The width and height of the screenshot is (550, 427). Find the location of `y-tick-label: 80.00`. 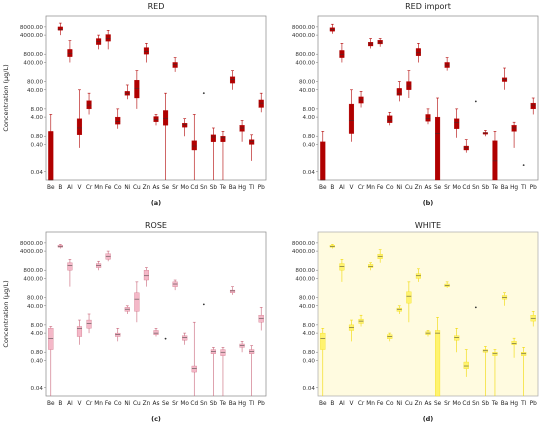

y-tick-label: 80.00 is located at coordinates (35, 299).